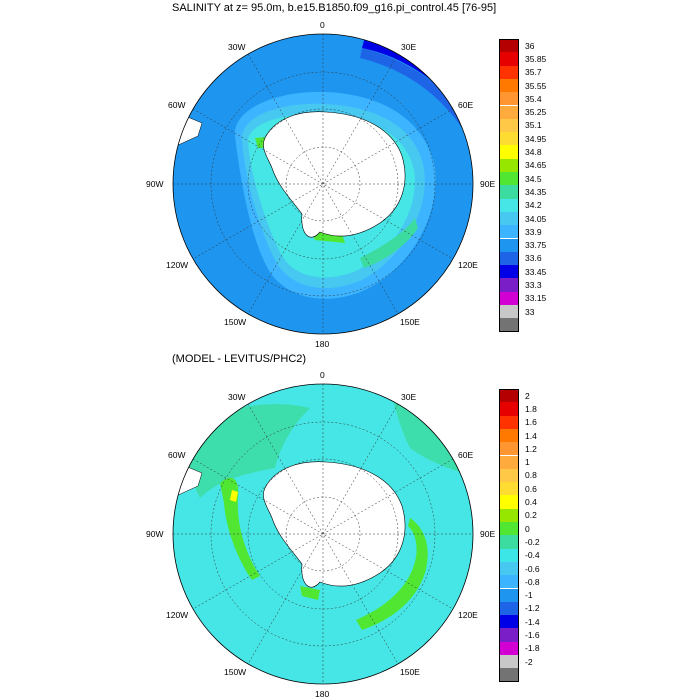 The height and width of the screenshot is (700, 700). I want to click on colorbar-tick-label: 33.75, so click(536, 245).